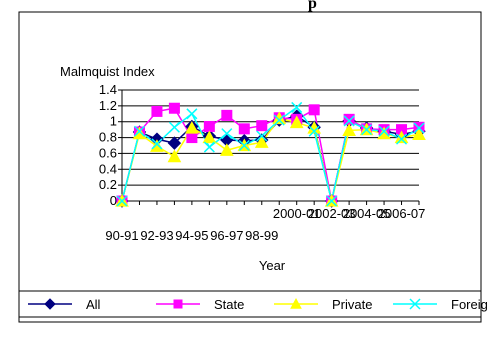 This screenshot has height=344, width=488. Describe the element at coordinates (200, 304) in the screenshot. I see `legend-item-state: State` at that location.